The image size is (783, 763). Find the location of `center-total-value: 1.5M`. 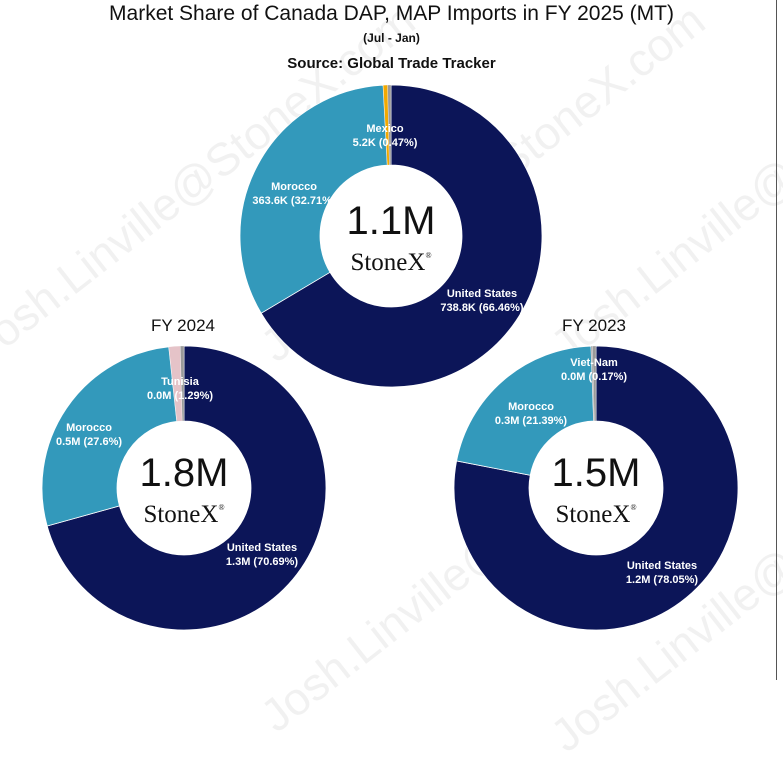

center-total-value: 1.5M is located at coordinates (596, 473).